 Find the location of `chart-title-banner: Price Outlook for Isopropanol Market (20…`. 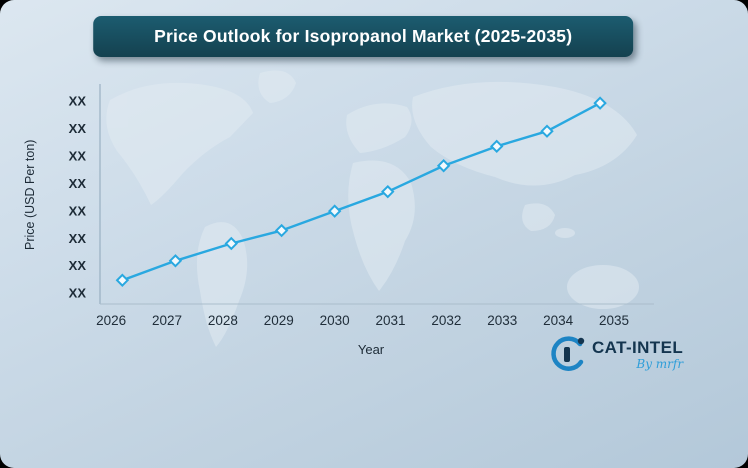

chart-title-banner: Price Outlook for Isopropanol Market (20… is located at coordinates (363, 36).